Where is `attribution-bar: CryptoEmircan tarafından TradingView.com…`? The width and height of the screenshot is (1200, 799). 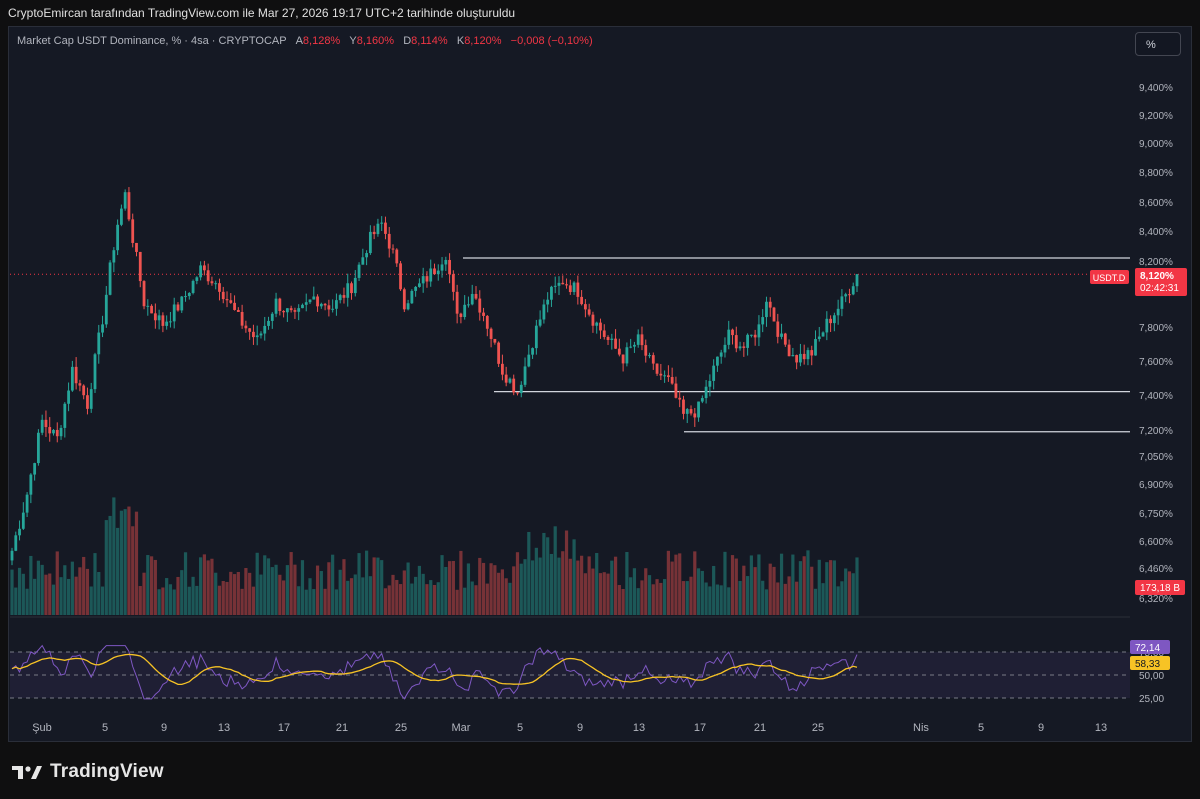 attribution-bar: CryptoEmircan tarafından TradingView.com… is located at coordinates (600, 13).